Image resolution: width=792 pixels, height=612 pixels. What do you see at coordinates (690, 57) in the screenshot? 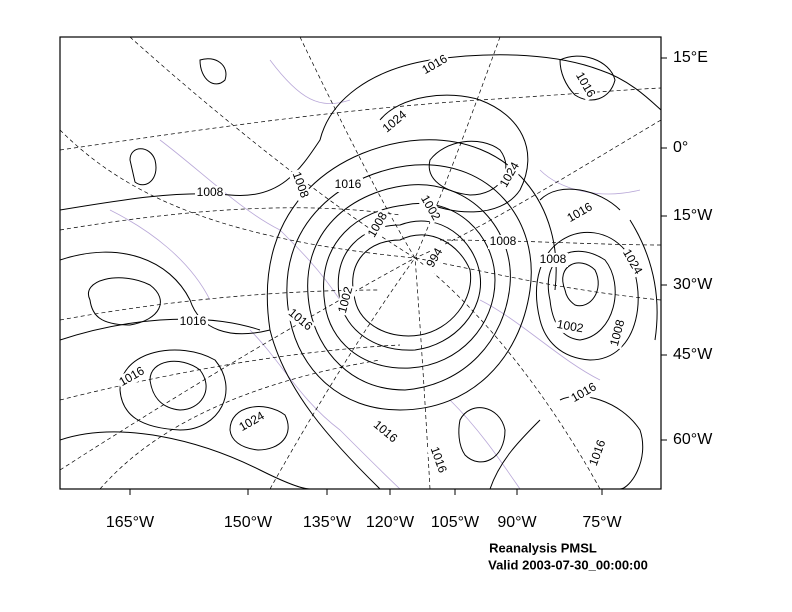
I see `lat-label: 15°E` at bounding box center [690, 57].